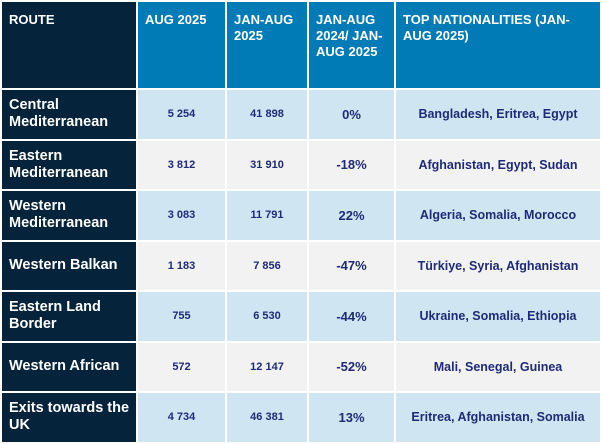  I want to click on nationalities-cell: Algeria, Somalia, Morocco, so click(498, 215).